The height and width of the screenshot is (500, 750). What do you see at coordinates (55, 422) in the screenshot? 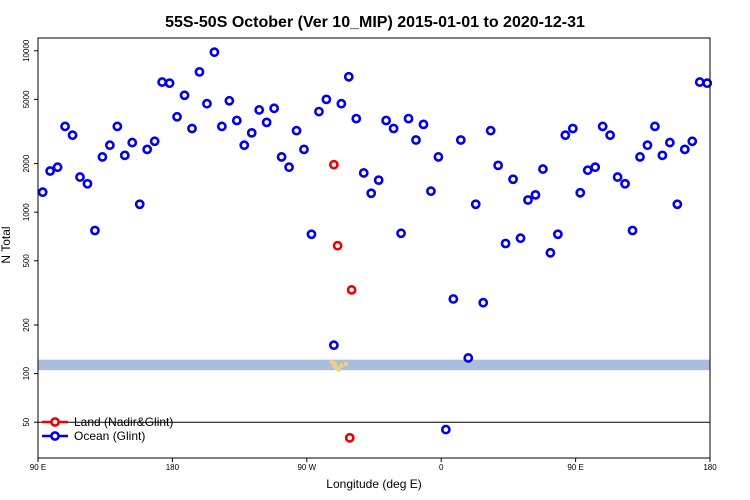
I see `legend-marker-land` at bounding box center [55, 422].